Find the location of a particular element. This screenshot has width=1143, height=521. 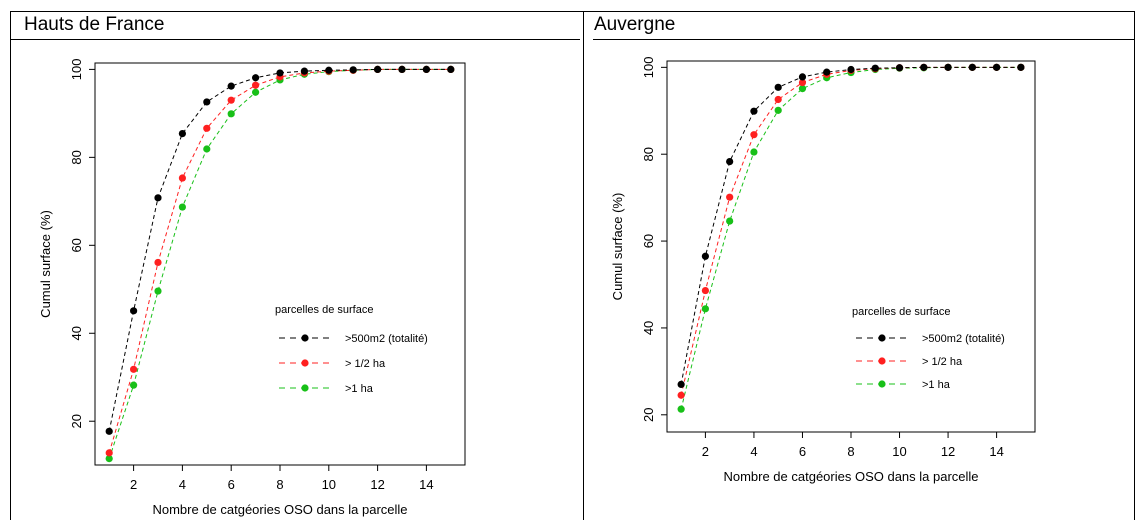

table-middle-border is located at coordinates (583, 265).